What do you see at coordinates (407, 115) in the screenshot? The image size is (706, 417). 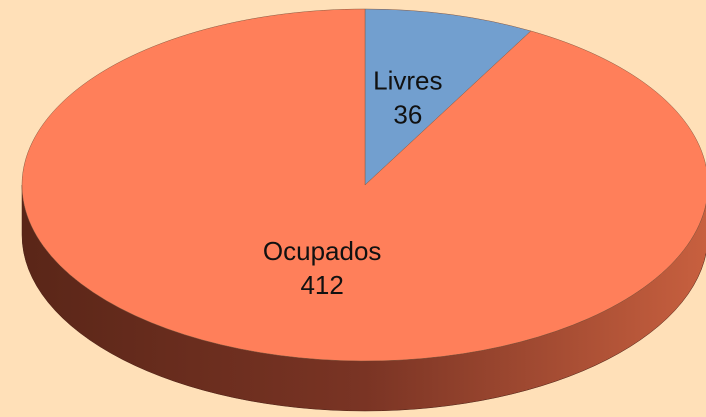 I see `slice-value: 36` at bounding box center [407, 115].